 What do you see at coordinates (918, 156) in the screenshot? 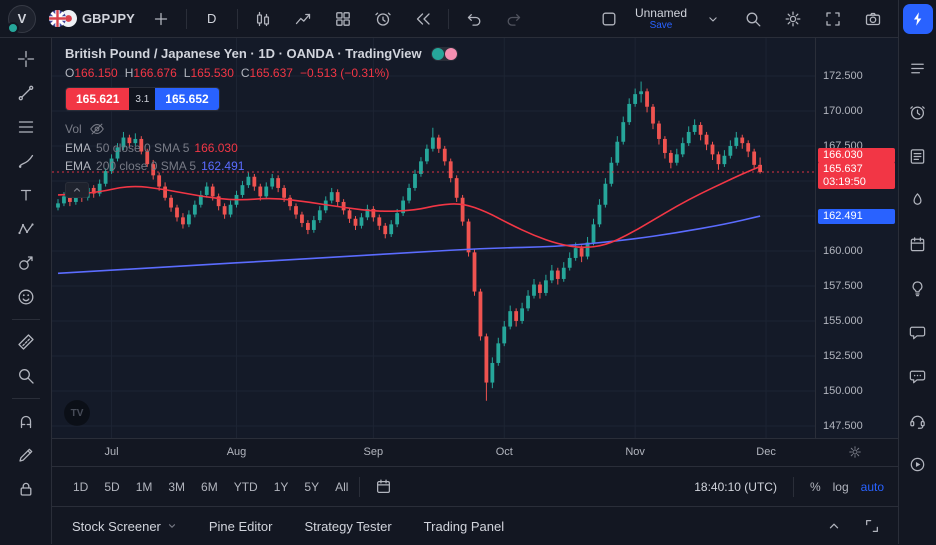
I see `sidebar-news-button` at bounding box center [918, 156].